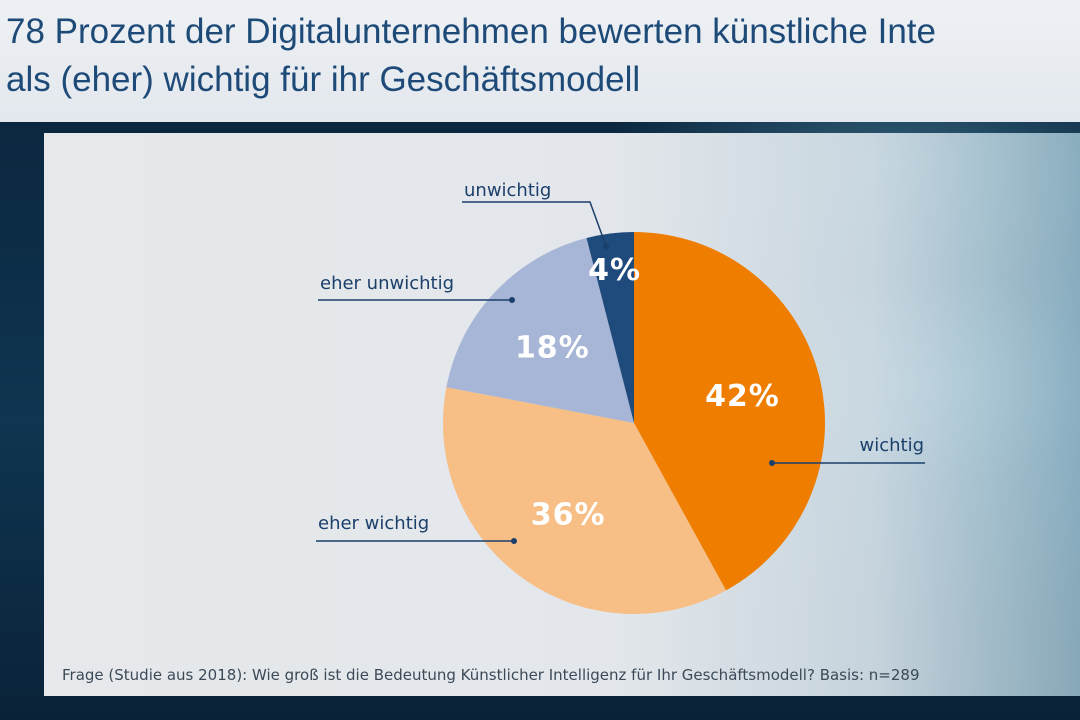 The width and height of the screenshot is (1080, 720). I want to click on pie-slice-wichtig, so click(730, 411).